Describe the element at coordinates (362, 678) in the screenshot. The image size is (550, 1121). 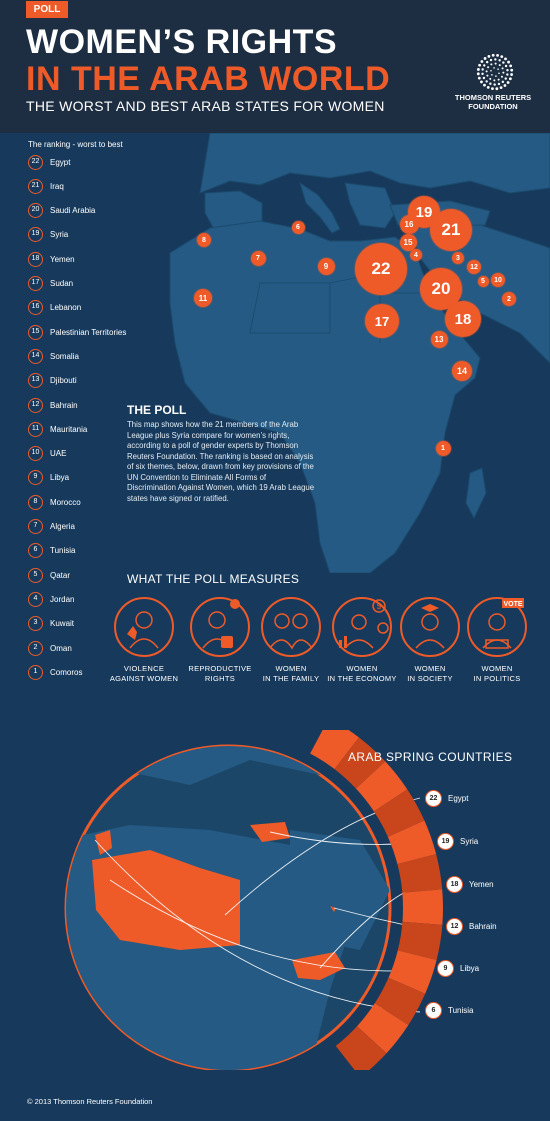
I see `measure-label-line2: IN THE ECONOMY` at that location.